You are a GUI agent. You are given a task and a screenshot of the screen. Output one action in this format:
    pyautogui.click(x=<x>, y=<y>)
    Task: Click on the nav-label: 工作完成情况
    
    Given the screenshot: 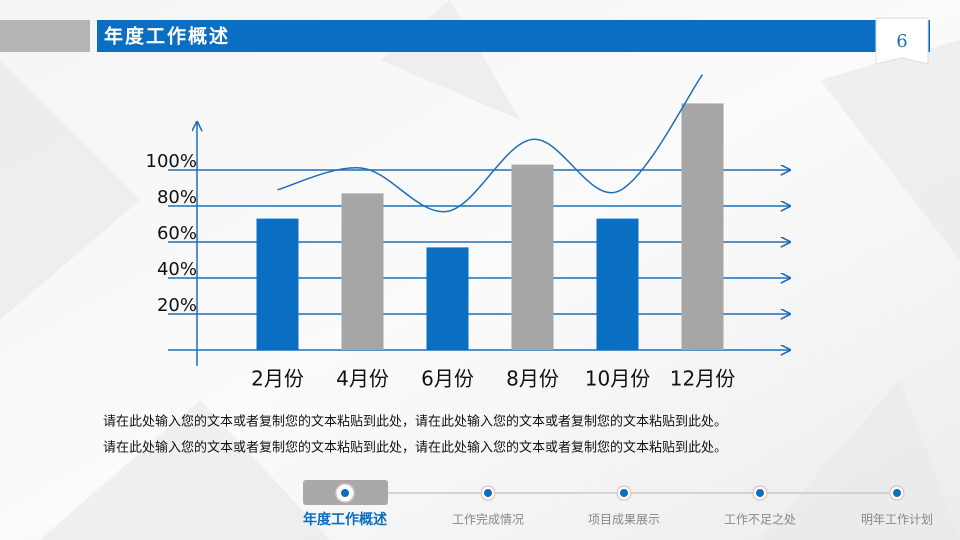 What is the action you would take?
    pyautogui.click(x=488, y=519)
    